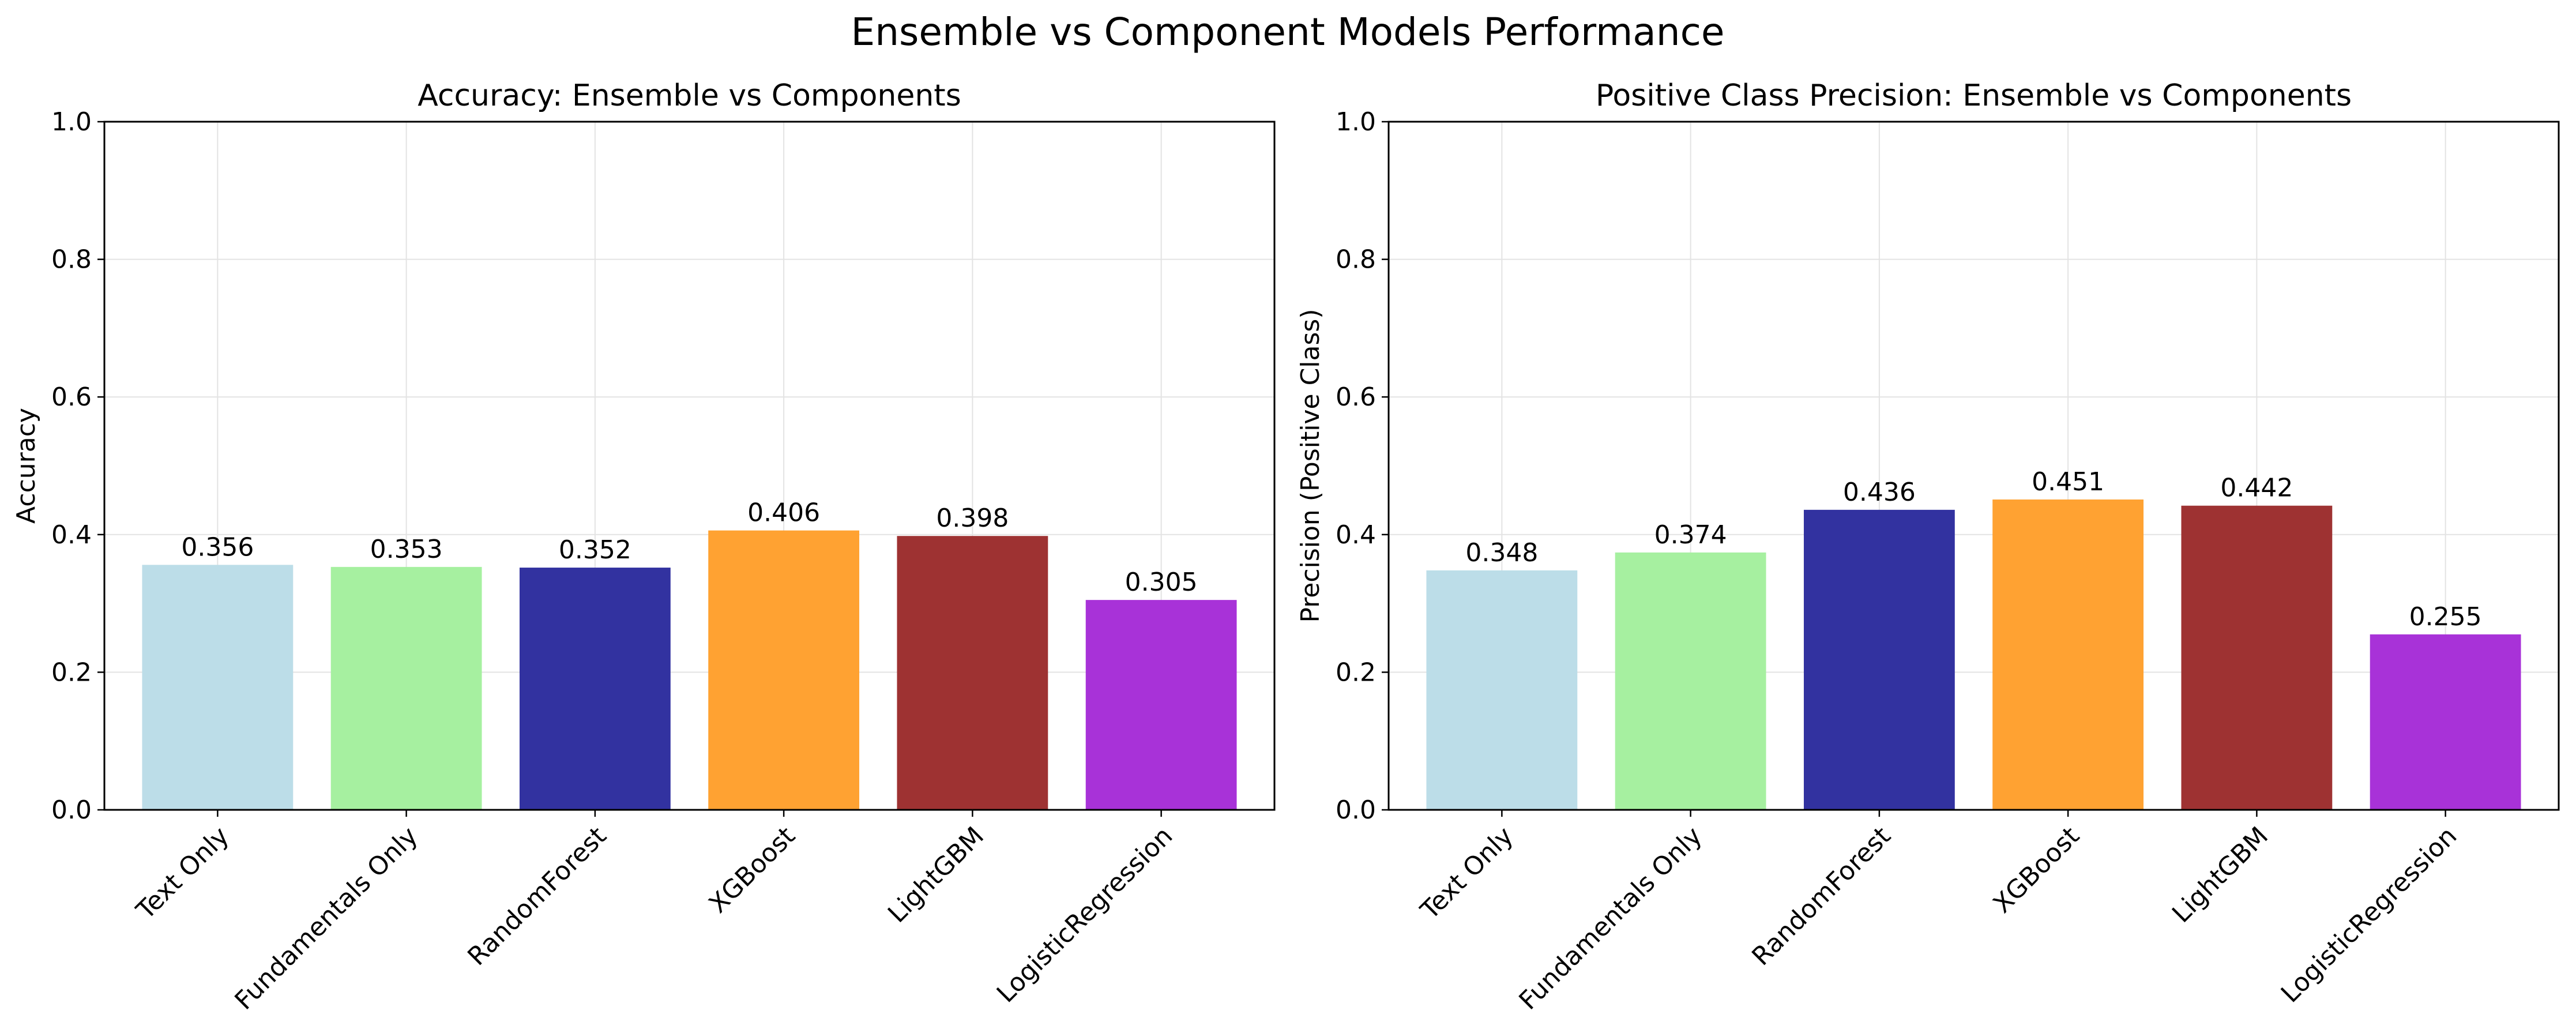  What do you see at coordinates (2256, 488) in the screenshot?
I see `bar-value-label: 0.442` at bounding box center [2256, 488].